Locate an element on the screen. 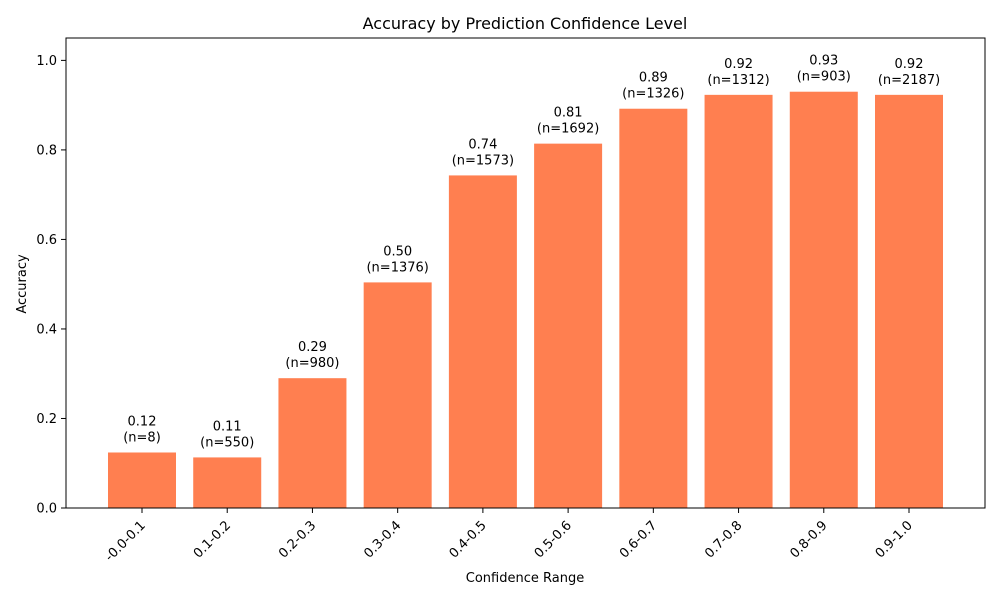  bar--0.0-0.1 is located at coordinates (142, 480).